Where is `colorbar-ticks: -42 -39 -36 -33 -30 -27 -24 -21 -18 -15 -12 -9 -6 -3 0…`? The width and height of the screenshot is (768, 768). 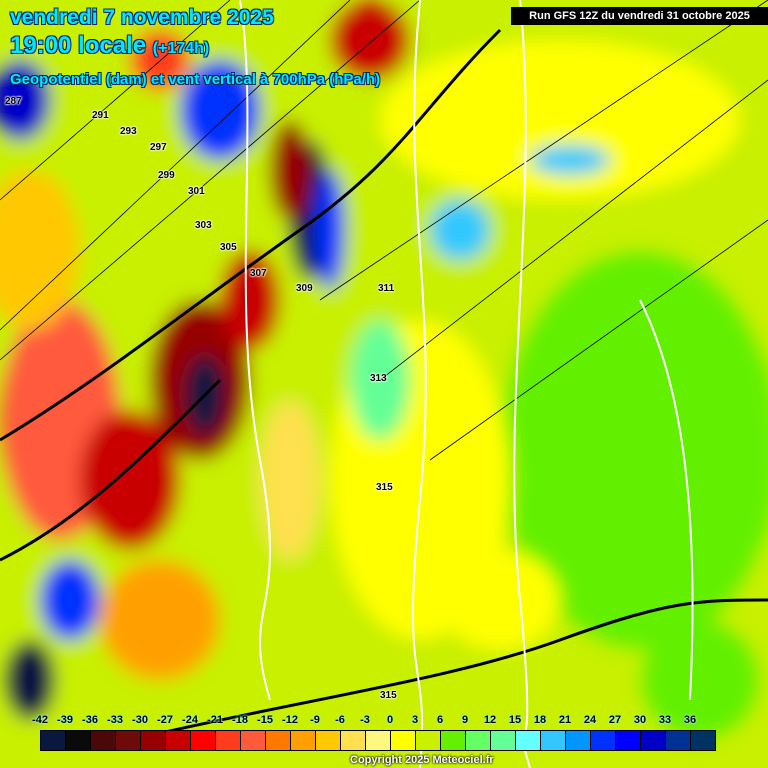
colorbar-ticks: -42 -39 -36 -33 -30 -27 -24 -21 -18 -15 -12 -9 -6 -3 0… is located at coordinates (378, 720).